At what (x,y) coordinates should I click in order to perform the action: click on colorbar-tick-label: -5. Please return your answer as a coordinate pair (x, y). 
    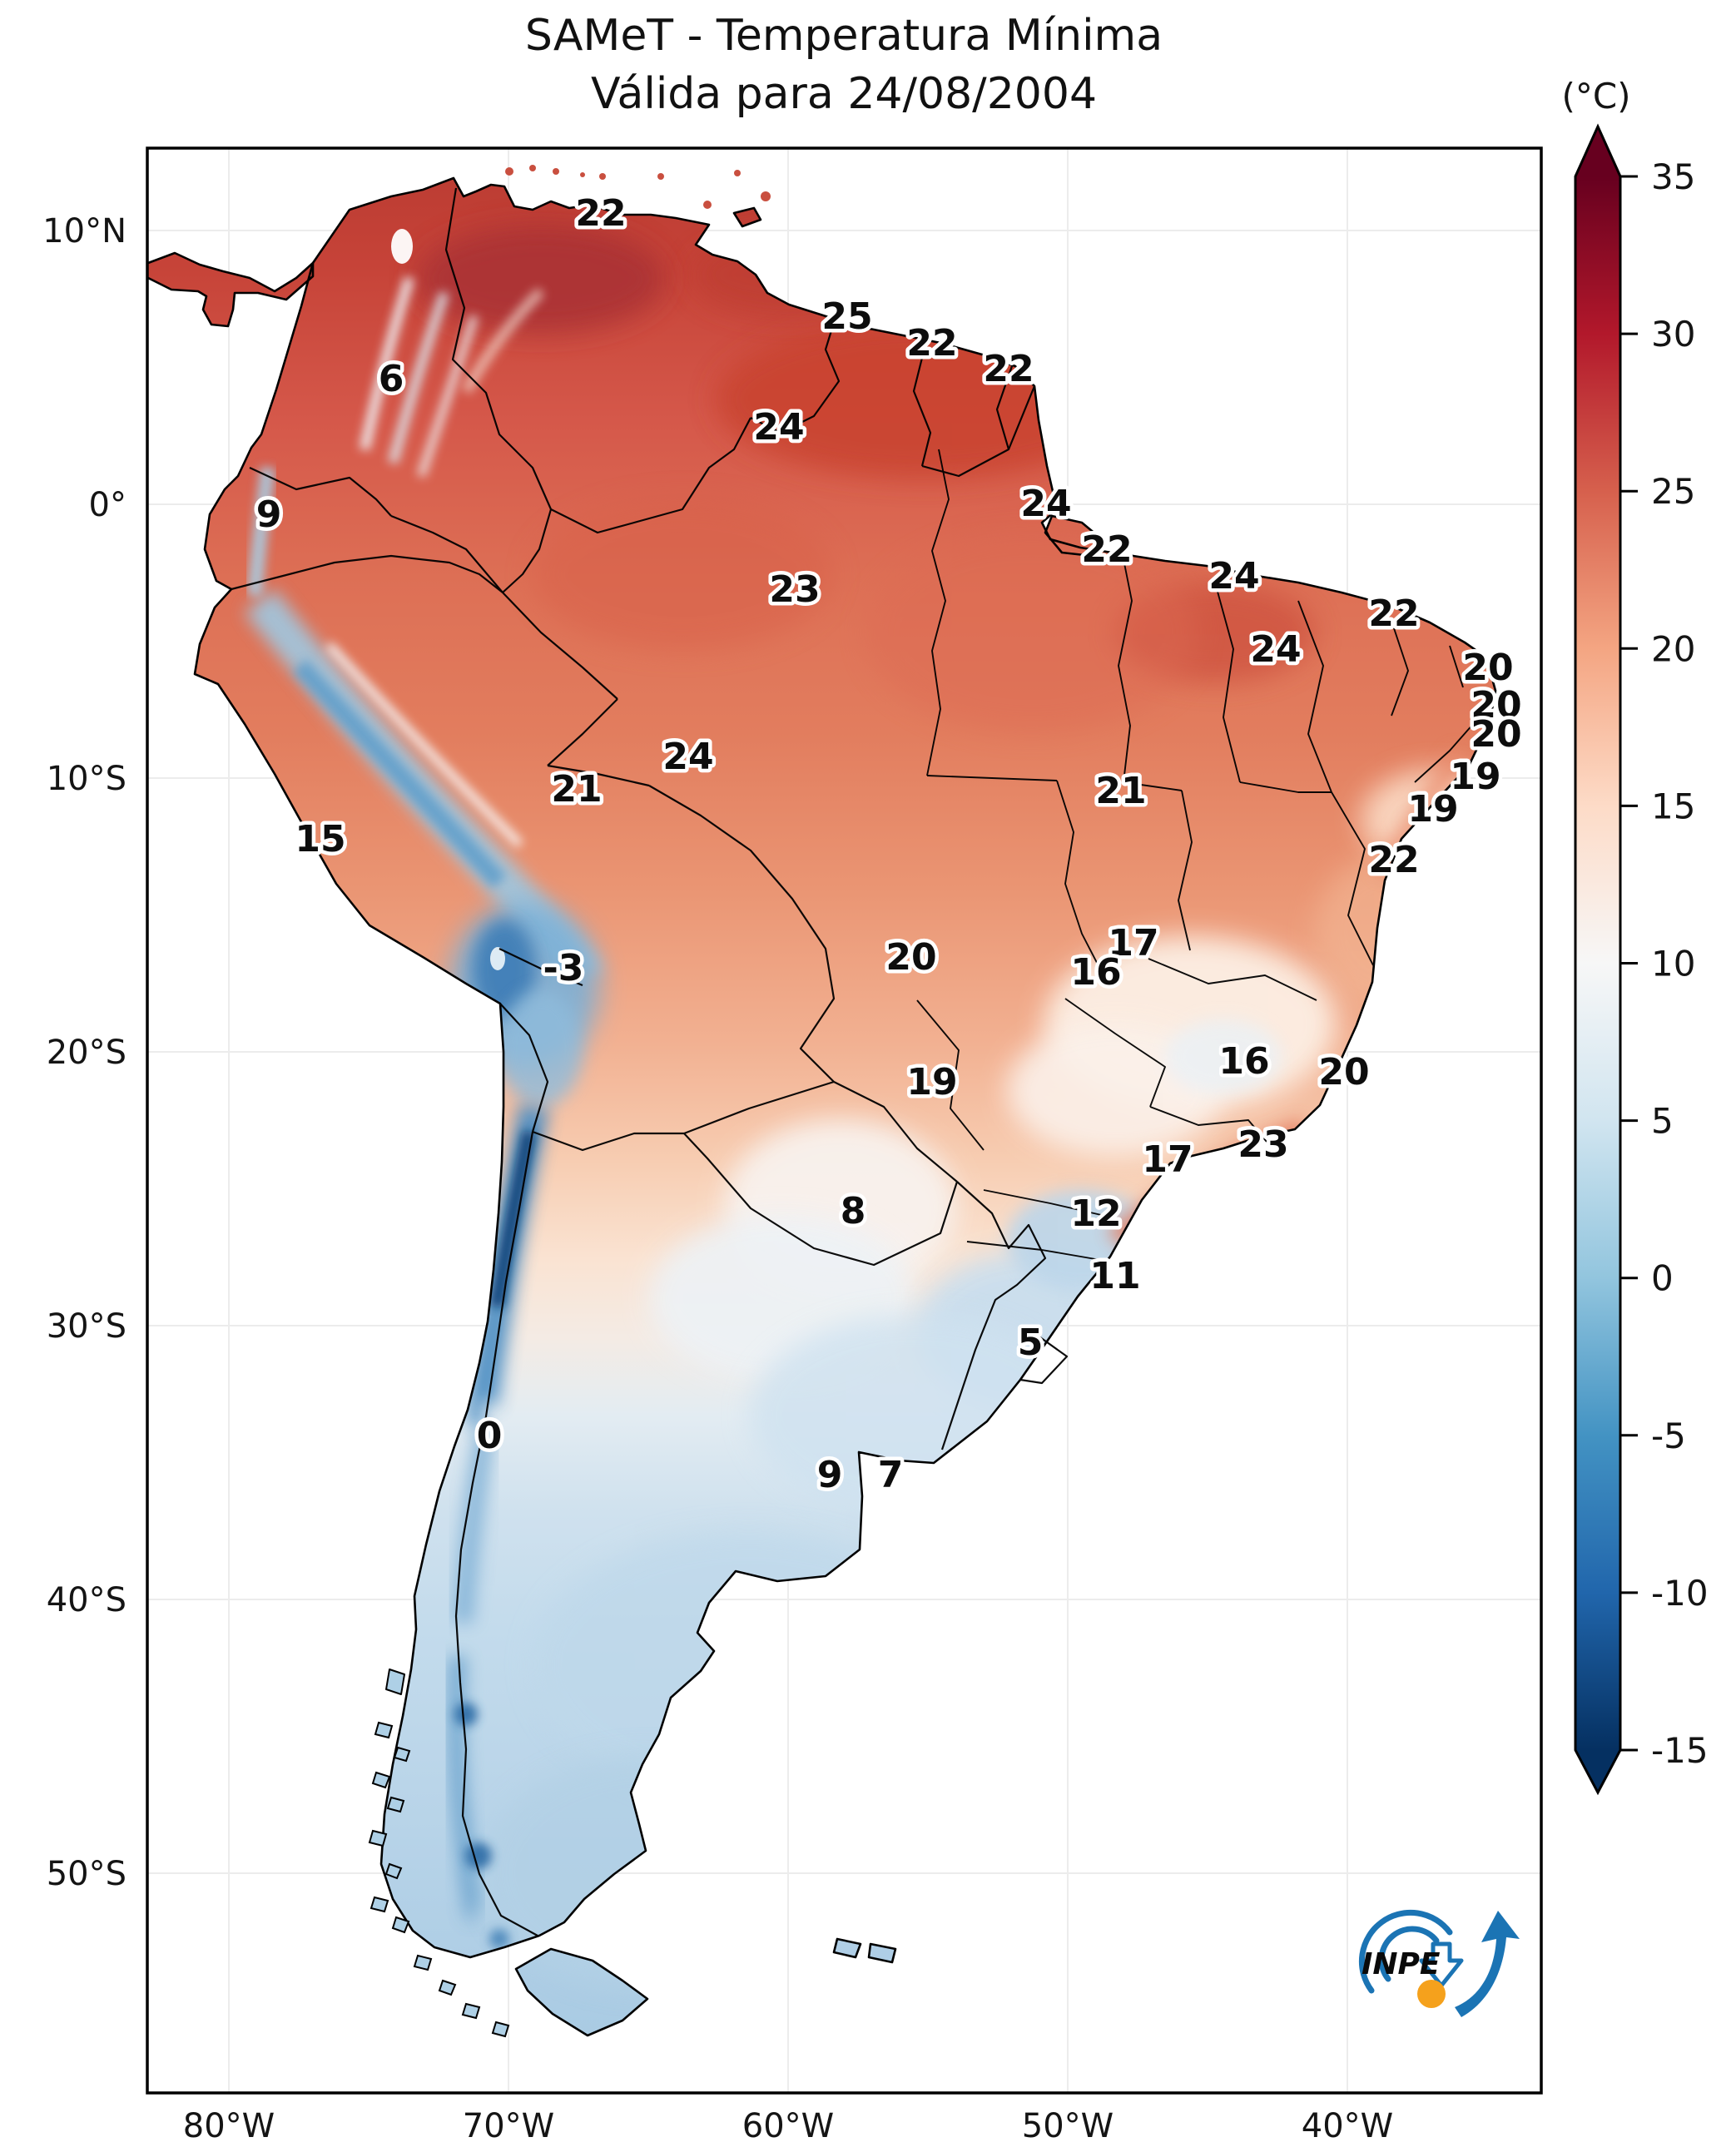
    Looking at the image, I should click on (1668, 1436).